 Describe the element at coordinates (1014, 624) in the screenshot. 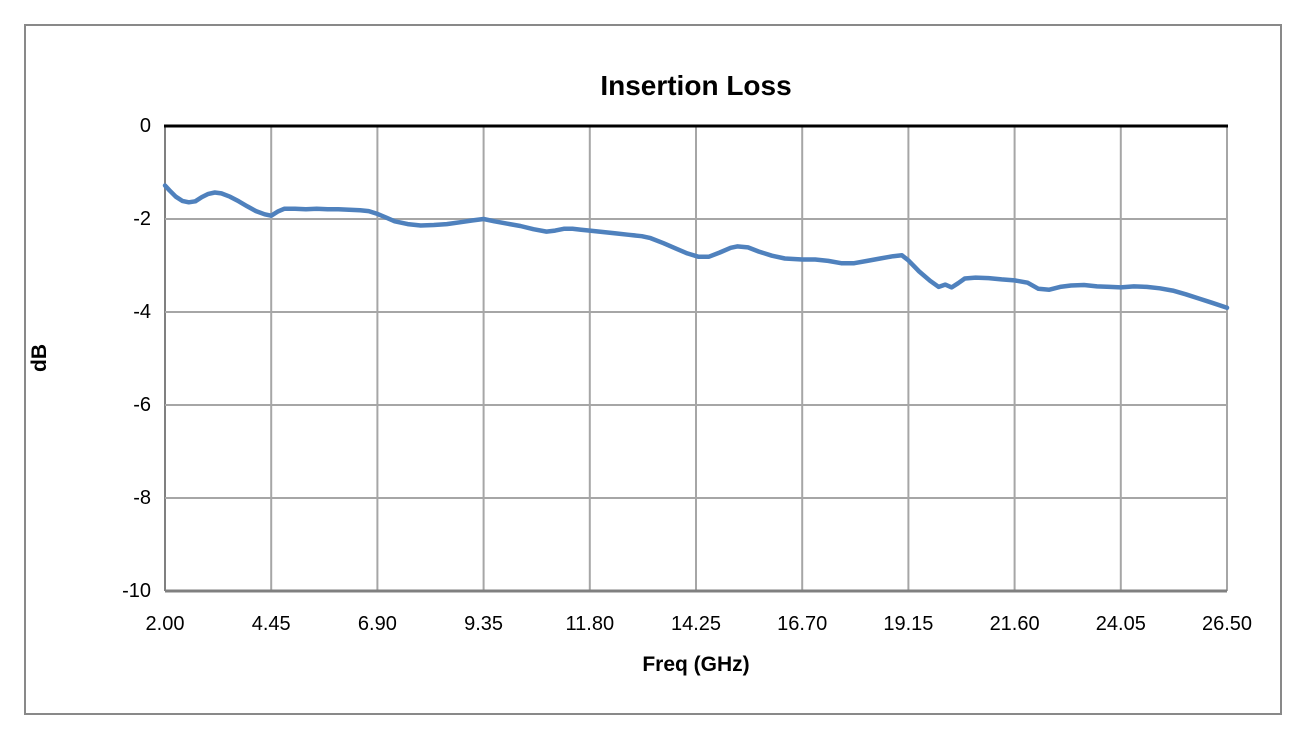

I see `x-tick-label: 21.60` at that location.